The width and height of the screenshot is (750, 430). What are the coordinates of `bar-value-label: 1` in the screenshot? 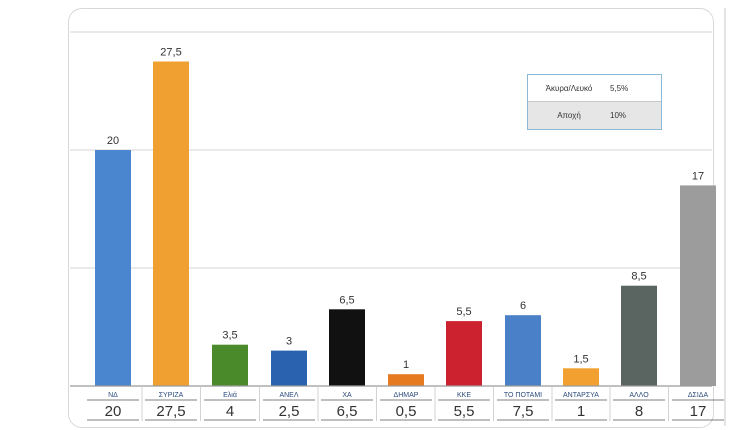 It's located at (406, 365).